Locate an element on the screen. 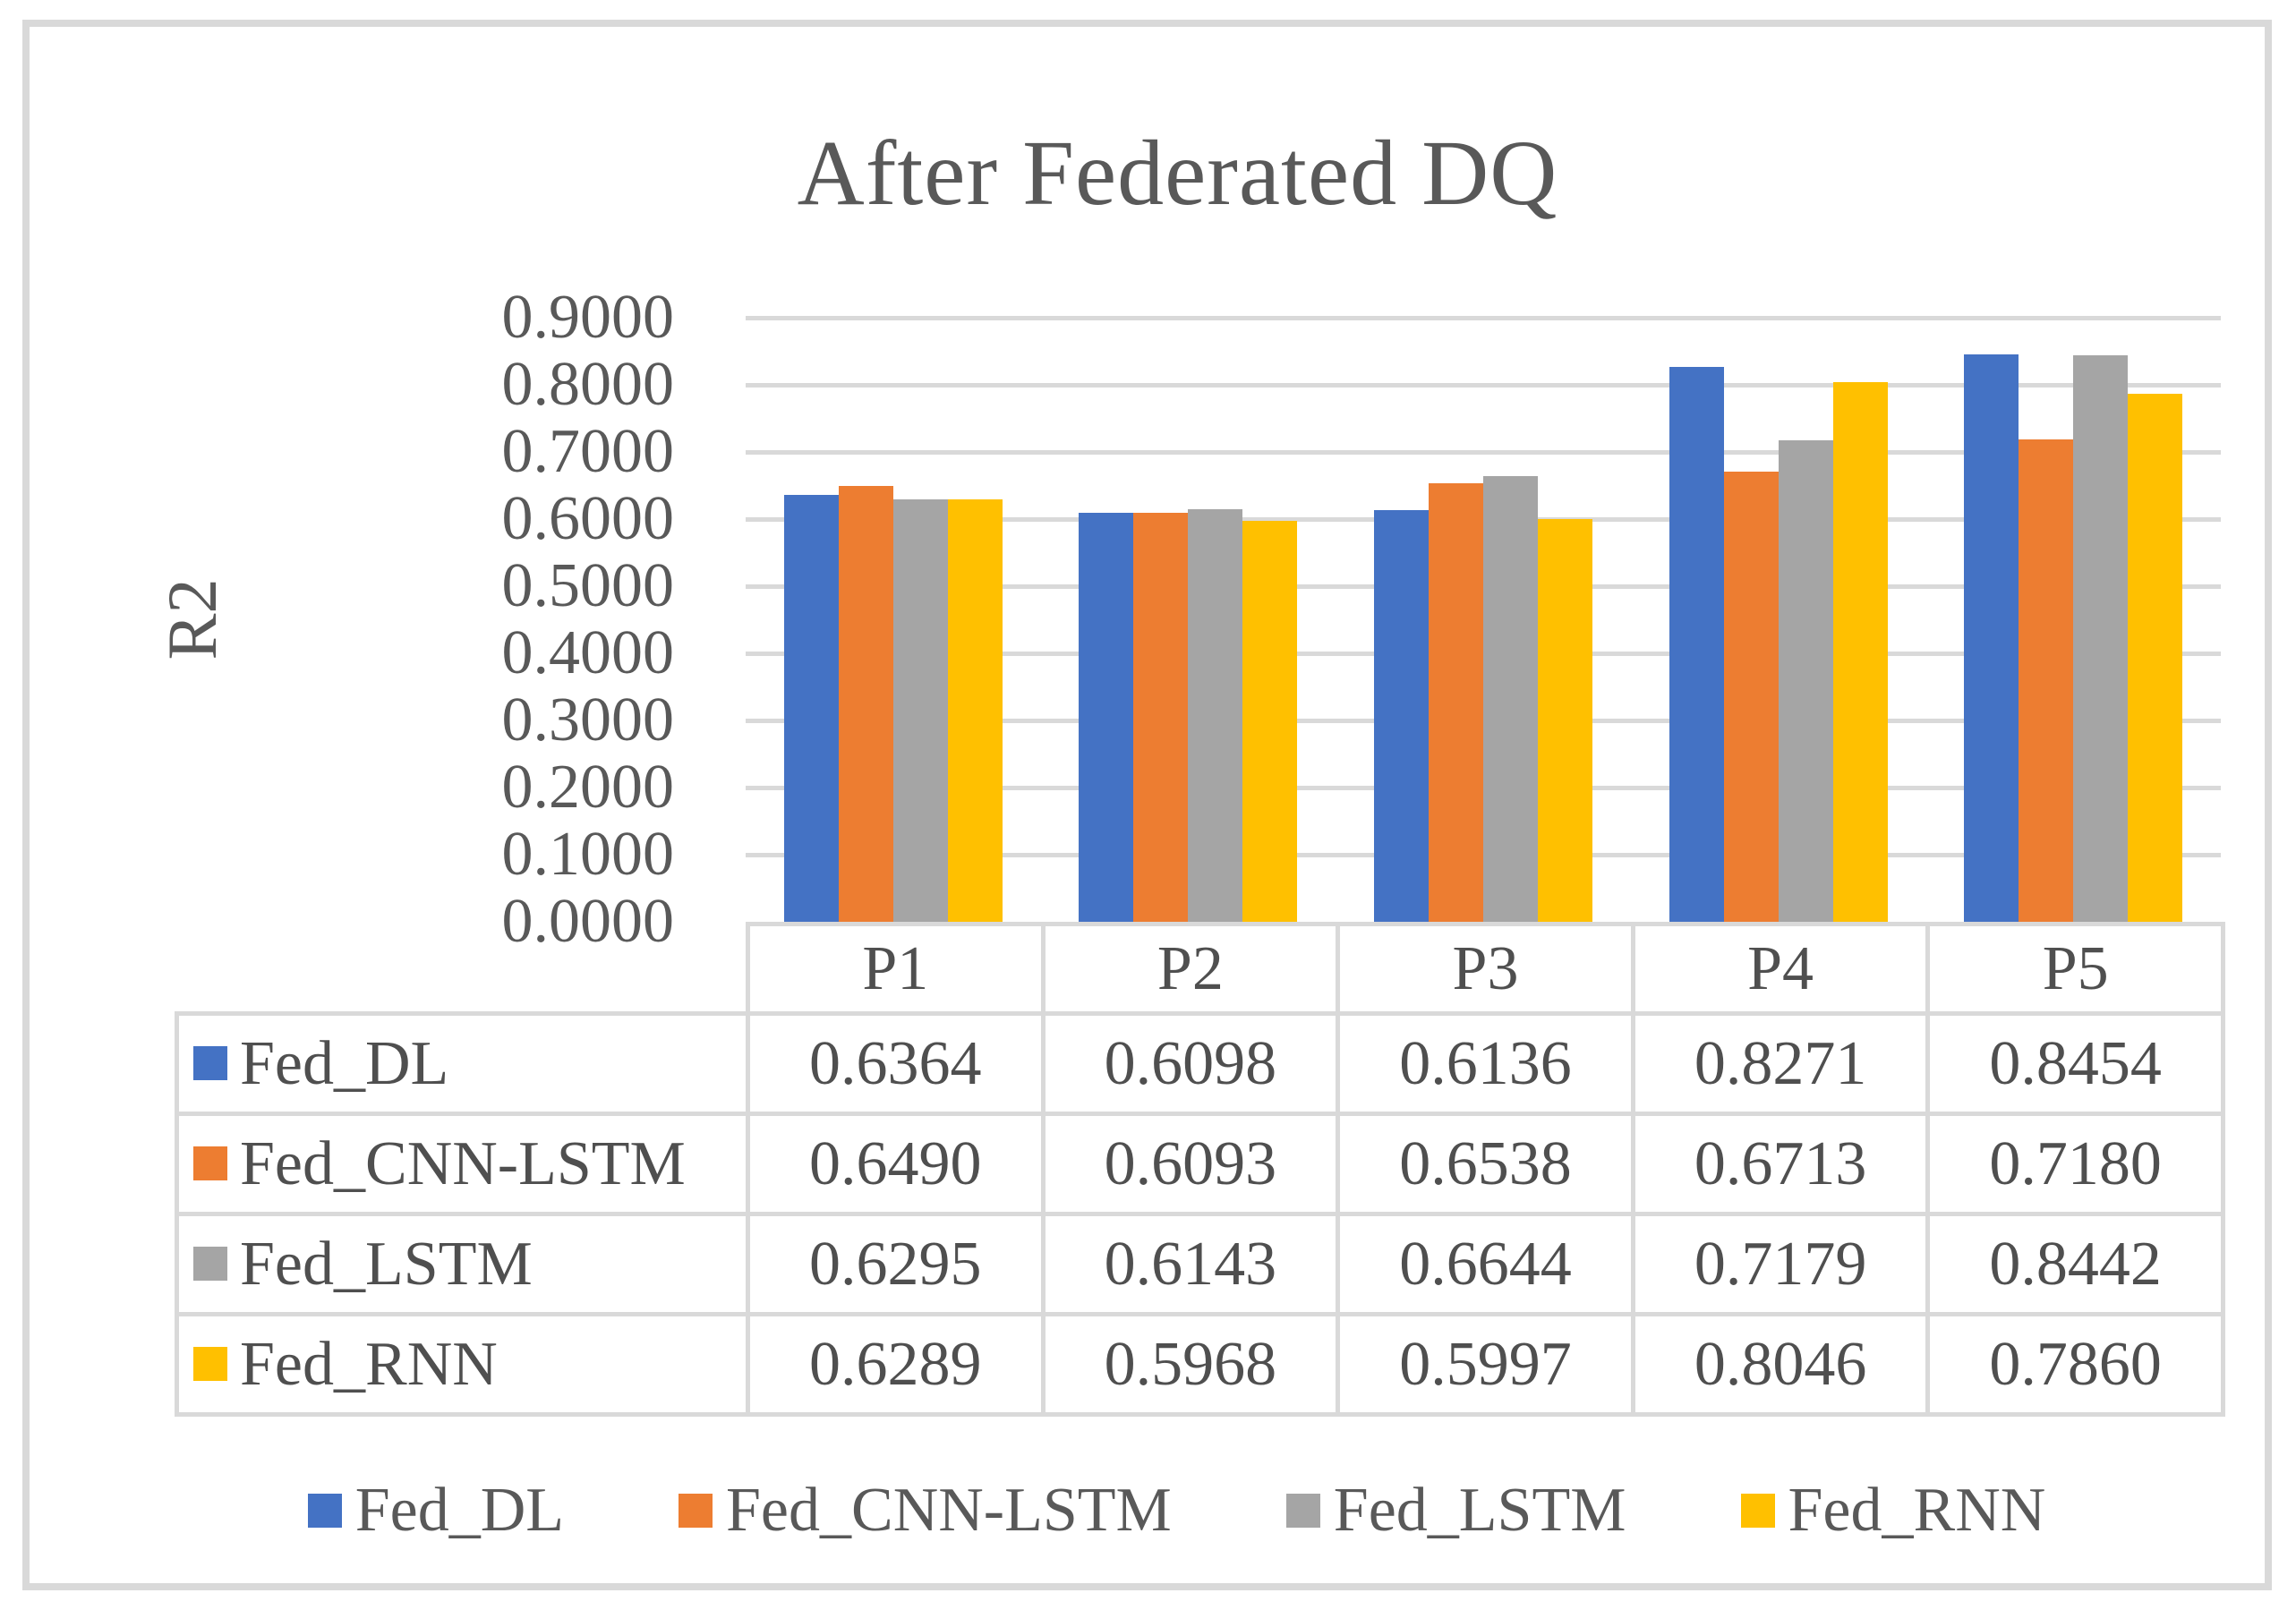  table-row-label: Fed_LSTM is located at coordinates (462, 1264).